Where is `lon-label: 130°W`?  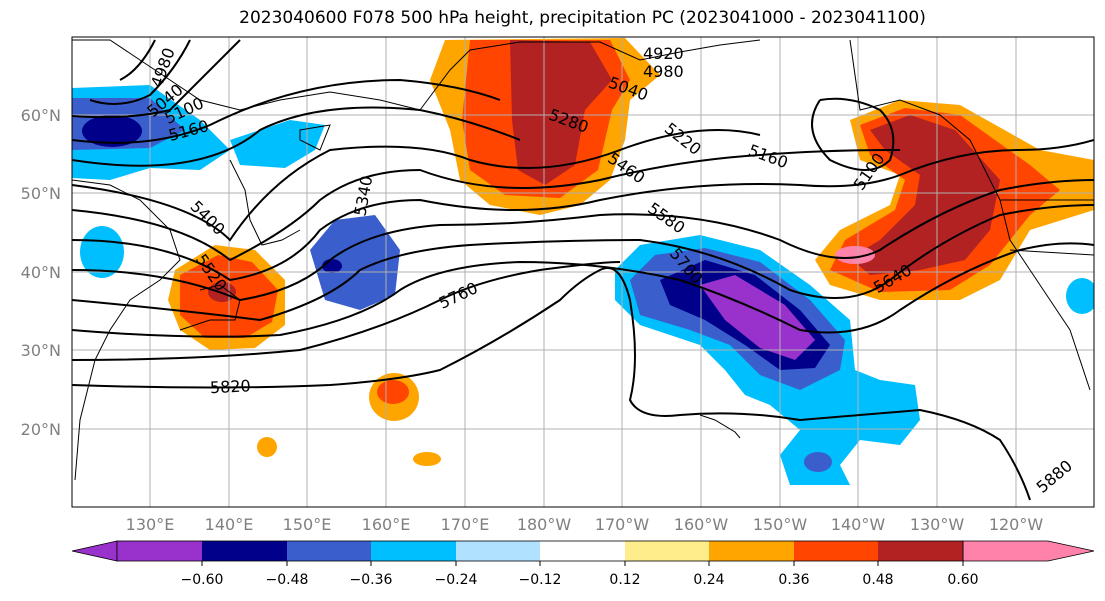
lon-label: 130°W is located at coordinates (937, 524).